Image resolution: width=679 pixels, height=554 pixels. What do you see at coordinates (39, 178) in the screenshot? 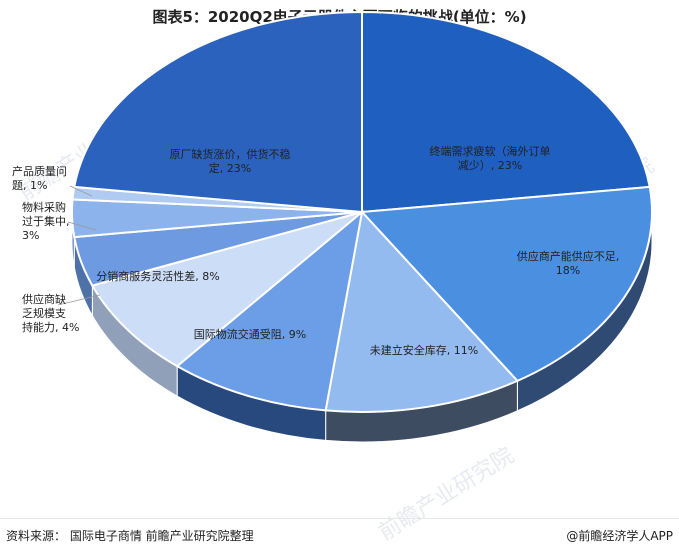
I see `pie-data-label: 产品质量问题, 1%` at bounding box center [39, 178].